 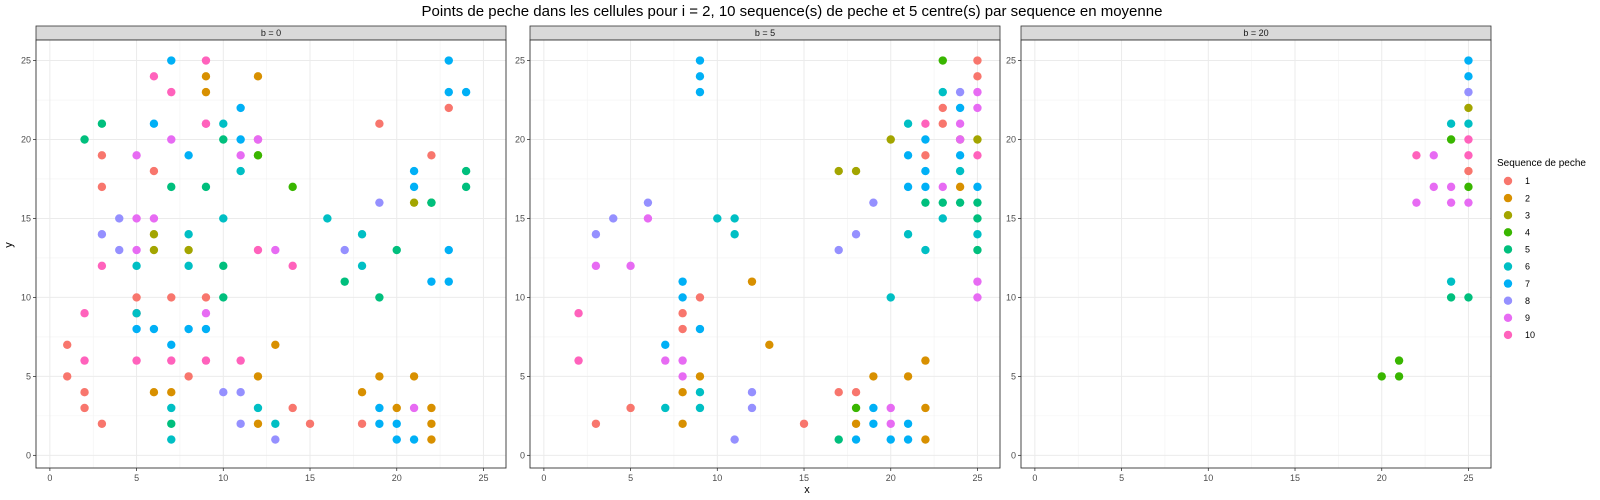 I want to click on legend-label: 6, so click(x=1527, y=267).